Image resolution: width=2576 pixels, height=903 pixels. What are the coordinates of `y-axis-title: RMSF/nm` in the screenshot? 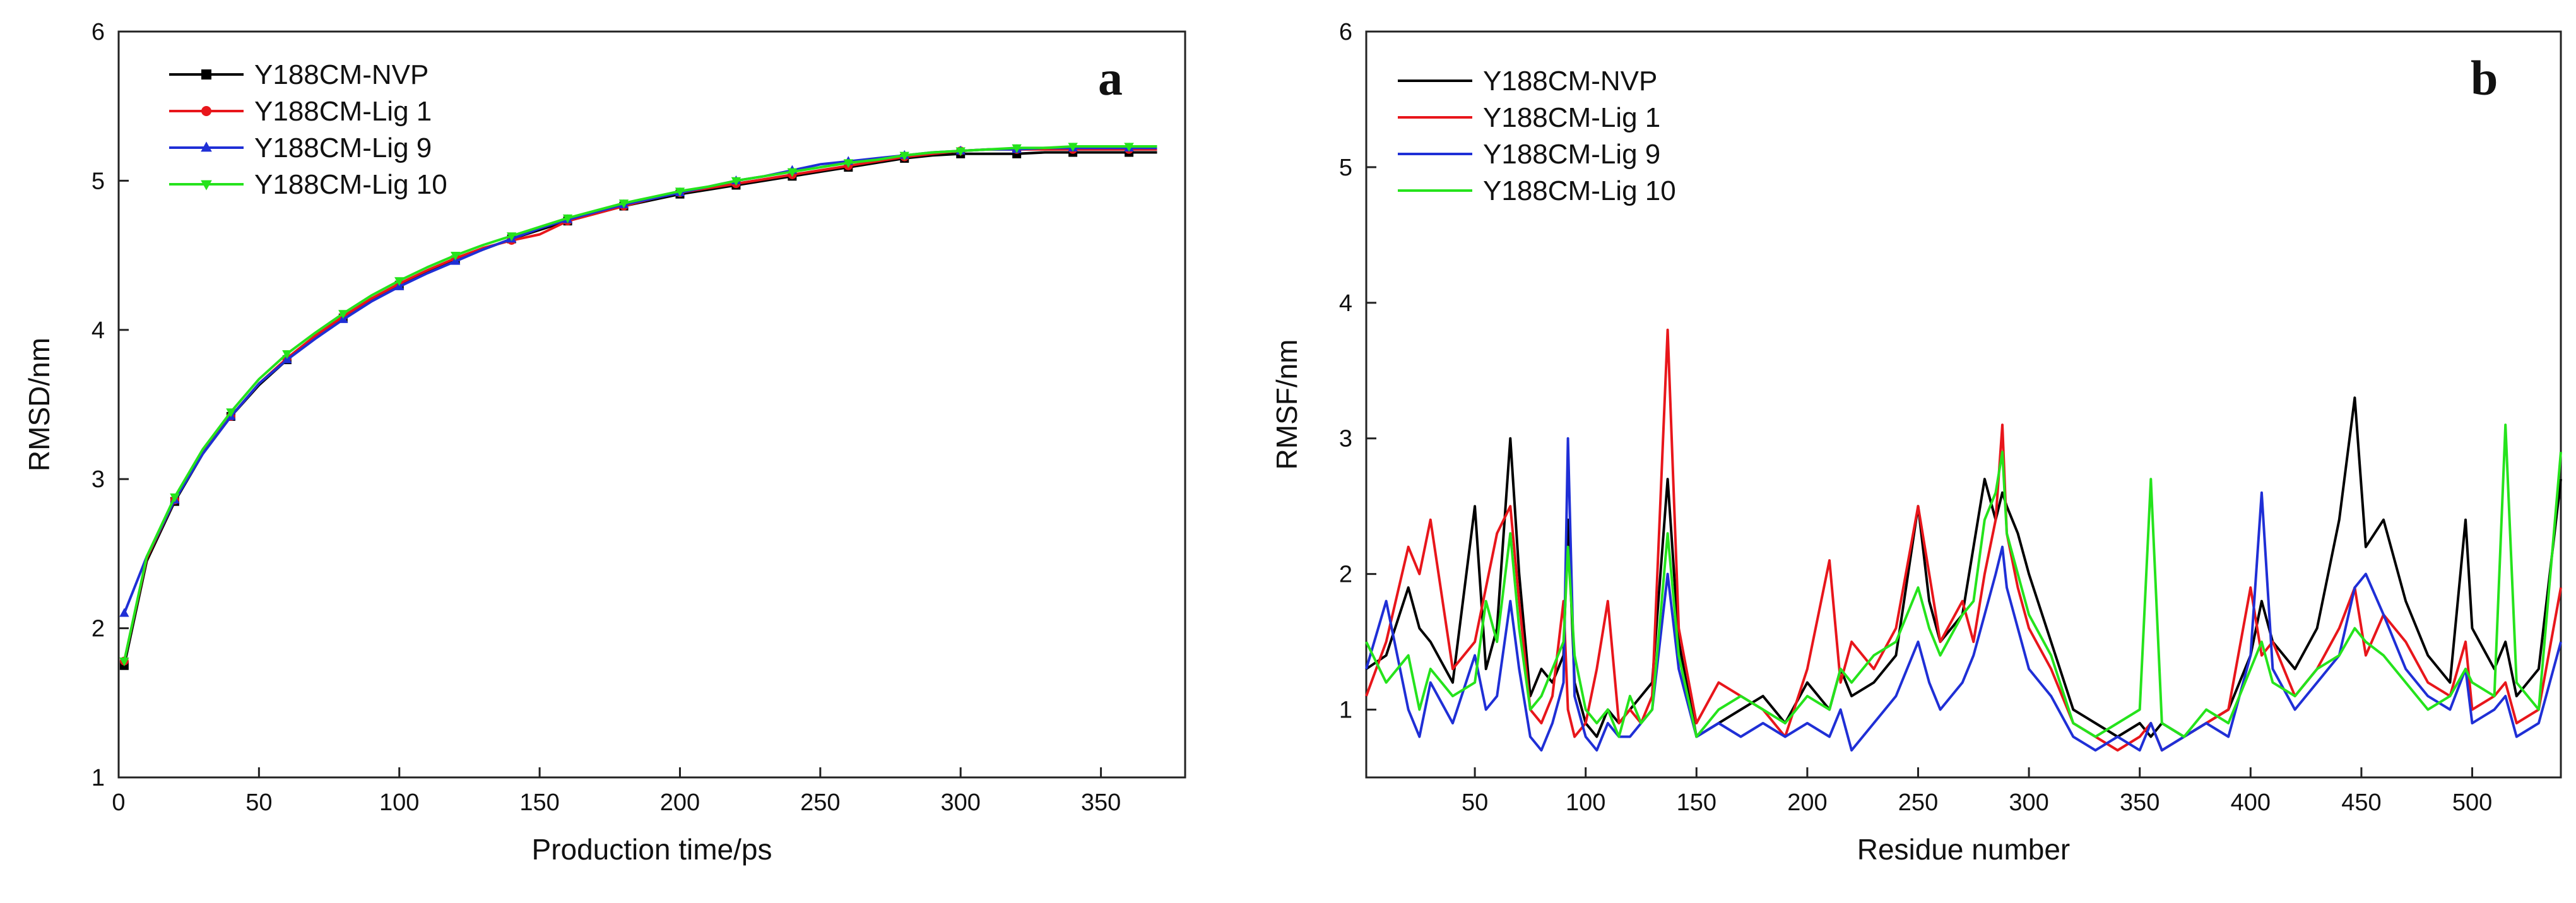 It's located at (1286, 404).